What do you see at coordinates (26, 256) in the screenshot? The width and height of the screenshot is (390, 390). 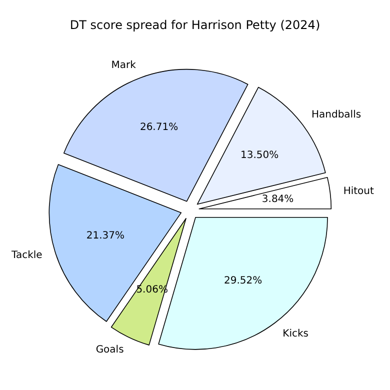 I see `slice-label: Tackle` at bounding box center [26, 256].